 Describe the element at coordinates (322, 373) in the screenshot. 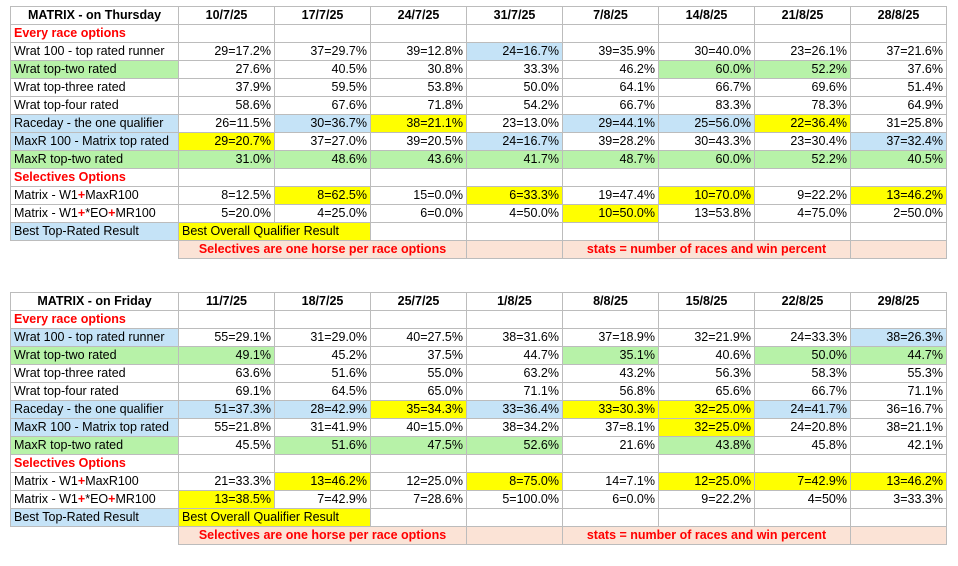

I see `value-cell: 51.6%` at that location.